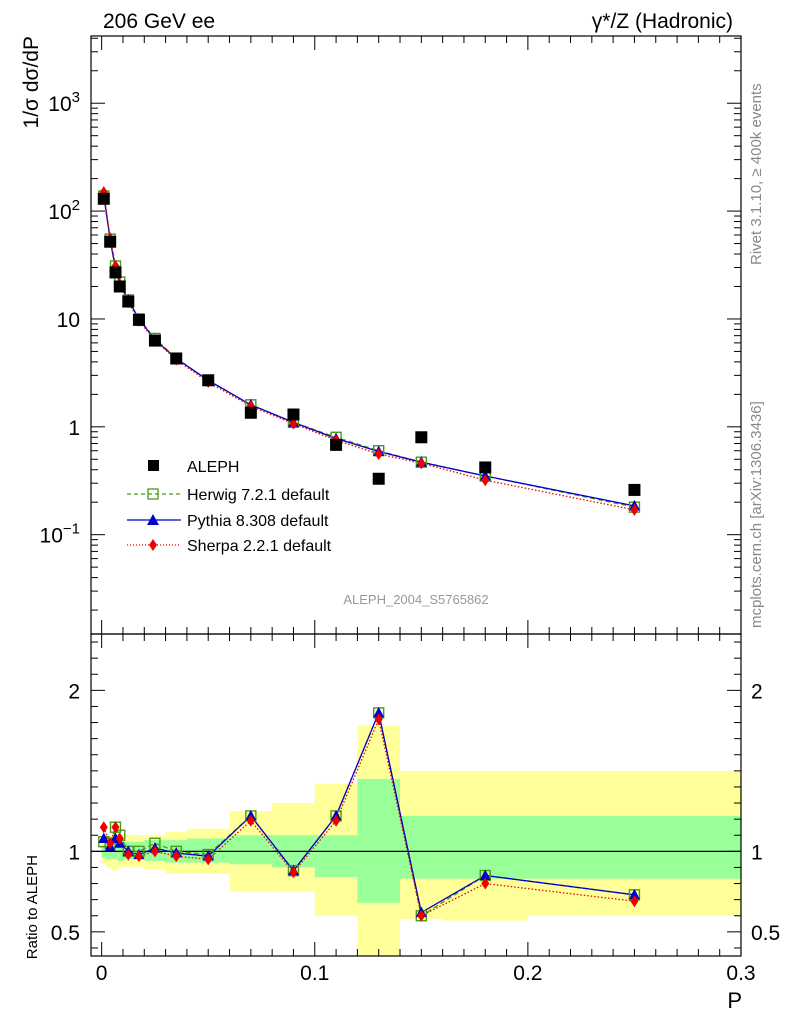  I want to click on ratio-panel-series, so click(369, 814).